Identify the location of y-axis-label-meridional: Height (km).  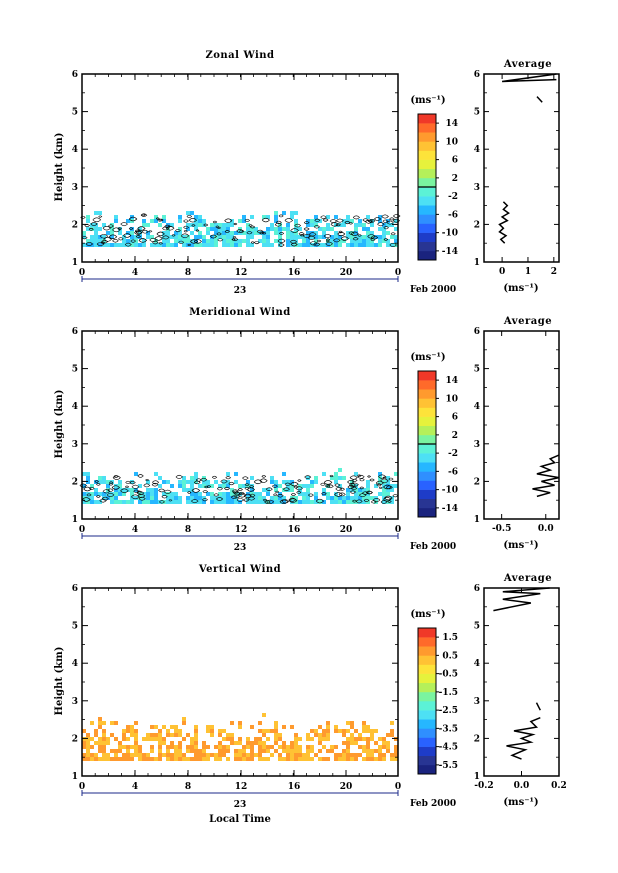
(59, 424).